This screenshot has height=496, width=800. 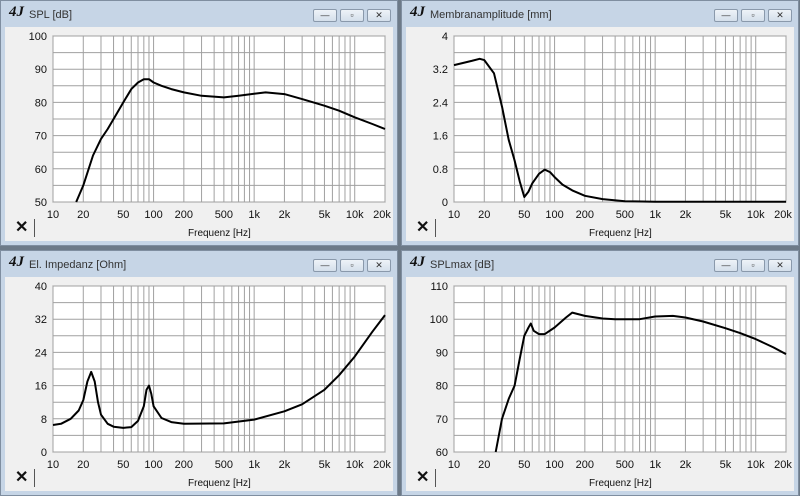 I want to click on window-title: SPL [dB], so click(x=51, y=15).